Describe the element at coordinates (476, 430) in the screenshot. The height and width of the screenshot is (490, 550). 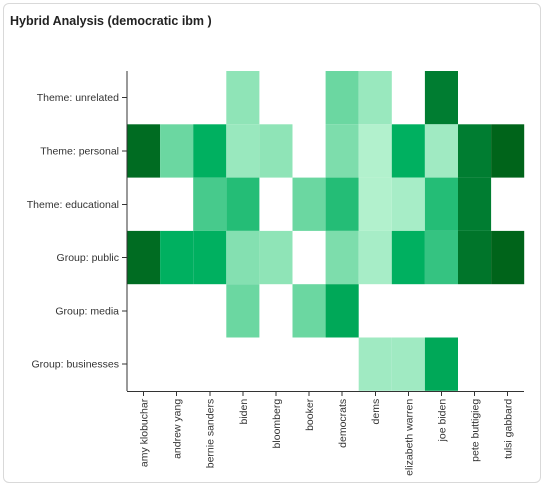
I see `x-tick-label: pete buttigieg` at that location.